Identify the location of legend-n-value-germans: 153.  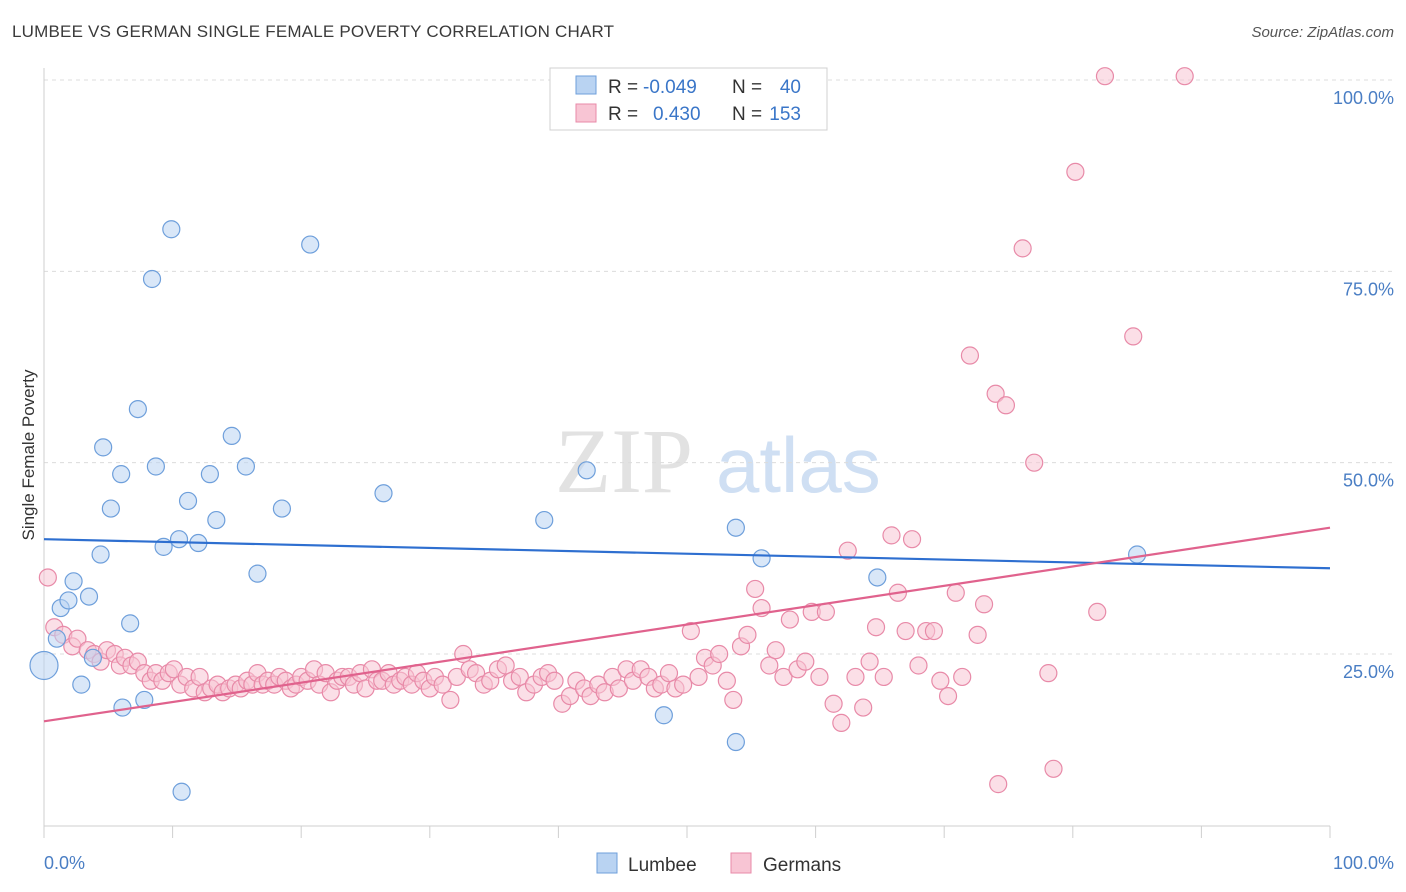
(785, 114).